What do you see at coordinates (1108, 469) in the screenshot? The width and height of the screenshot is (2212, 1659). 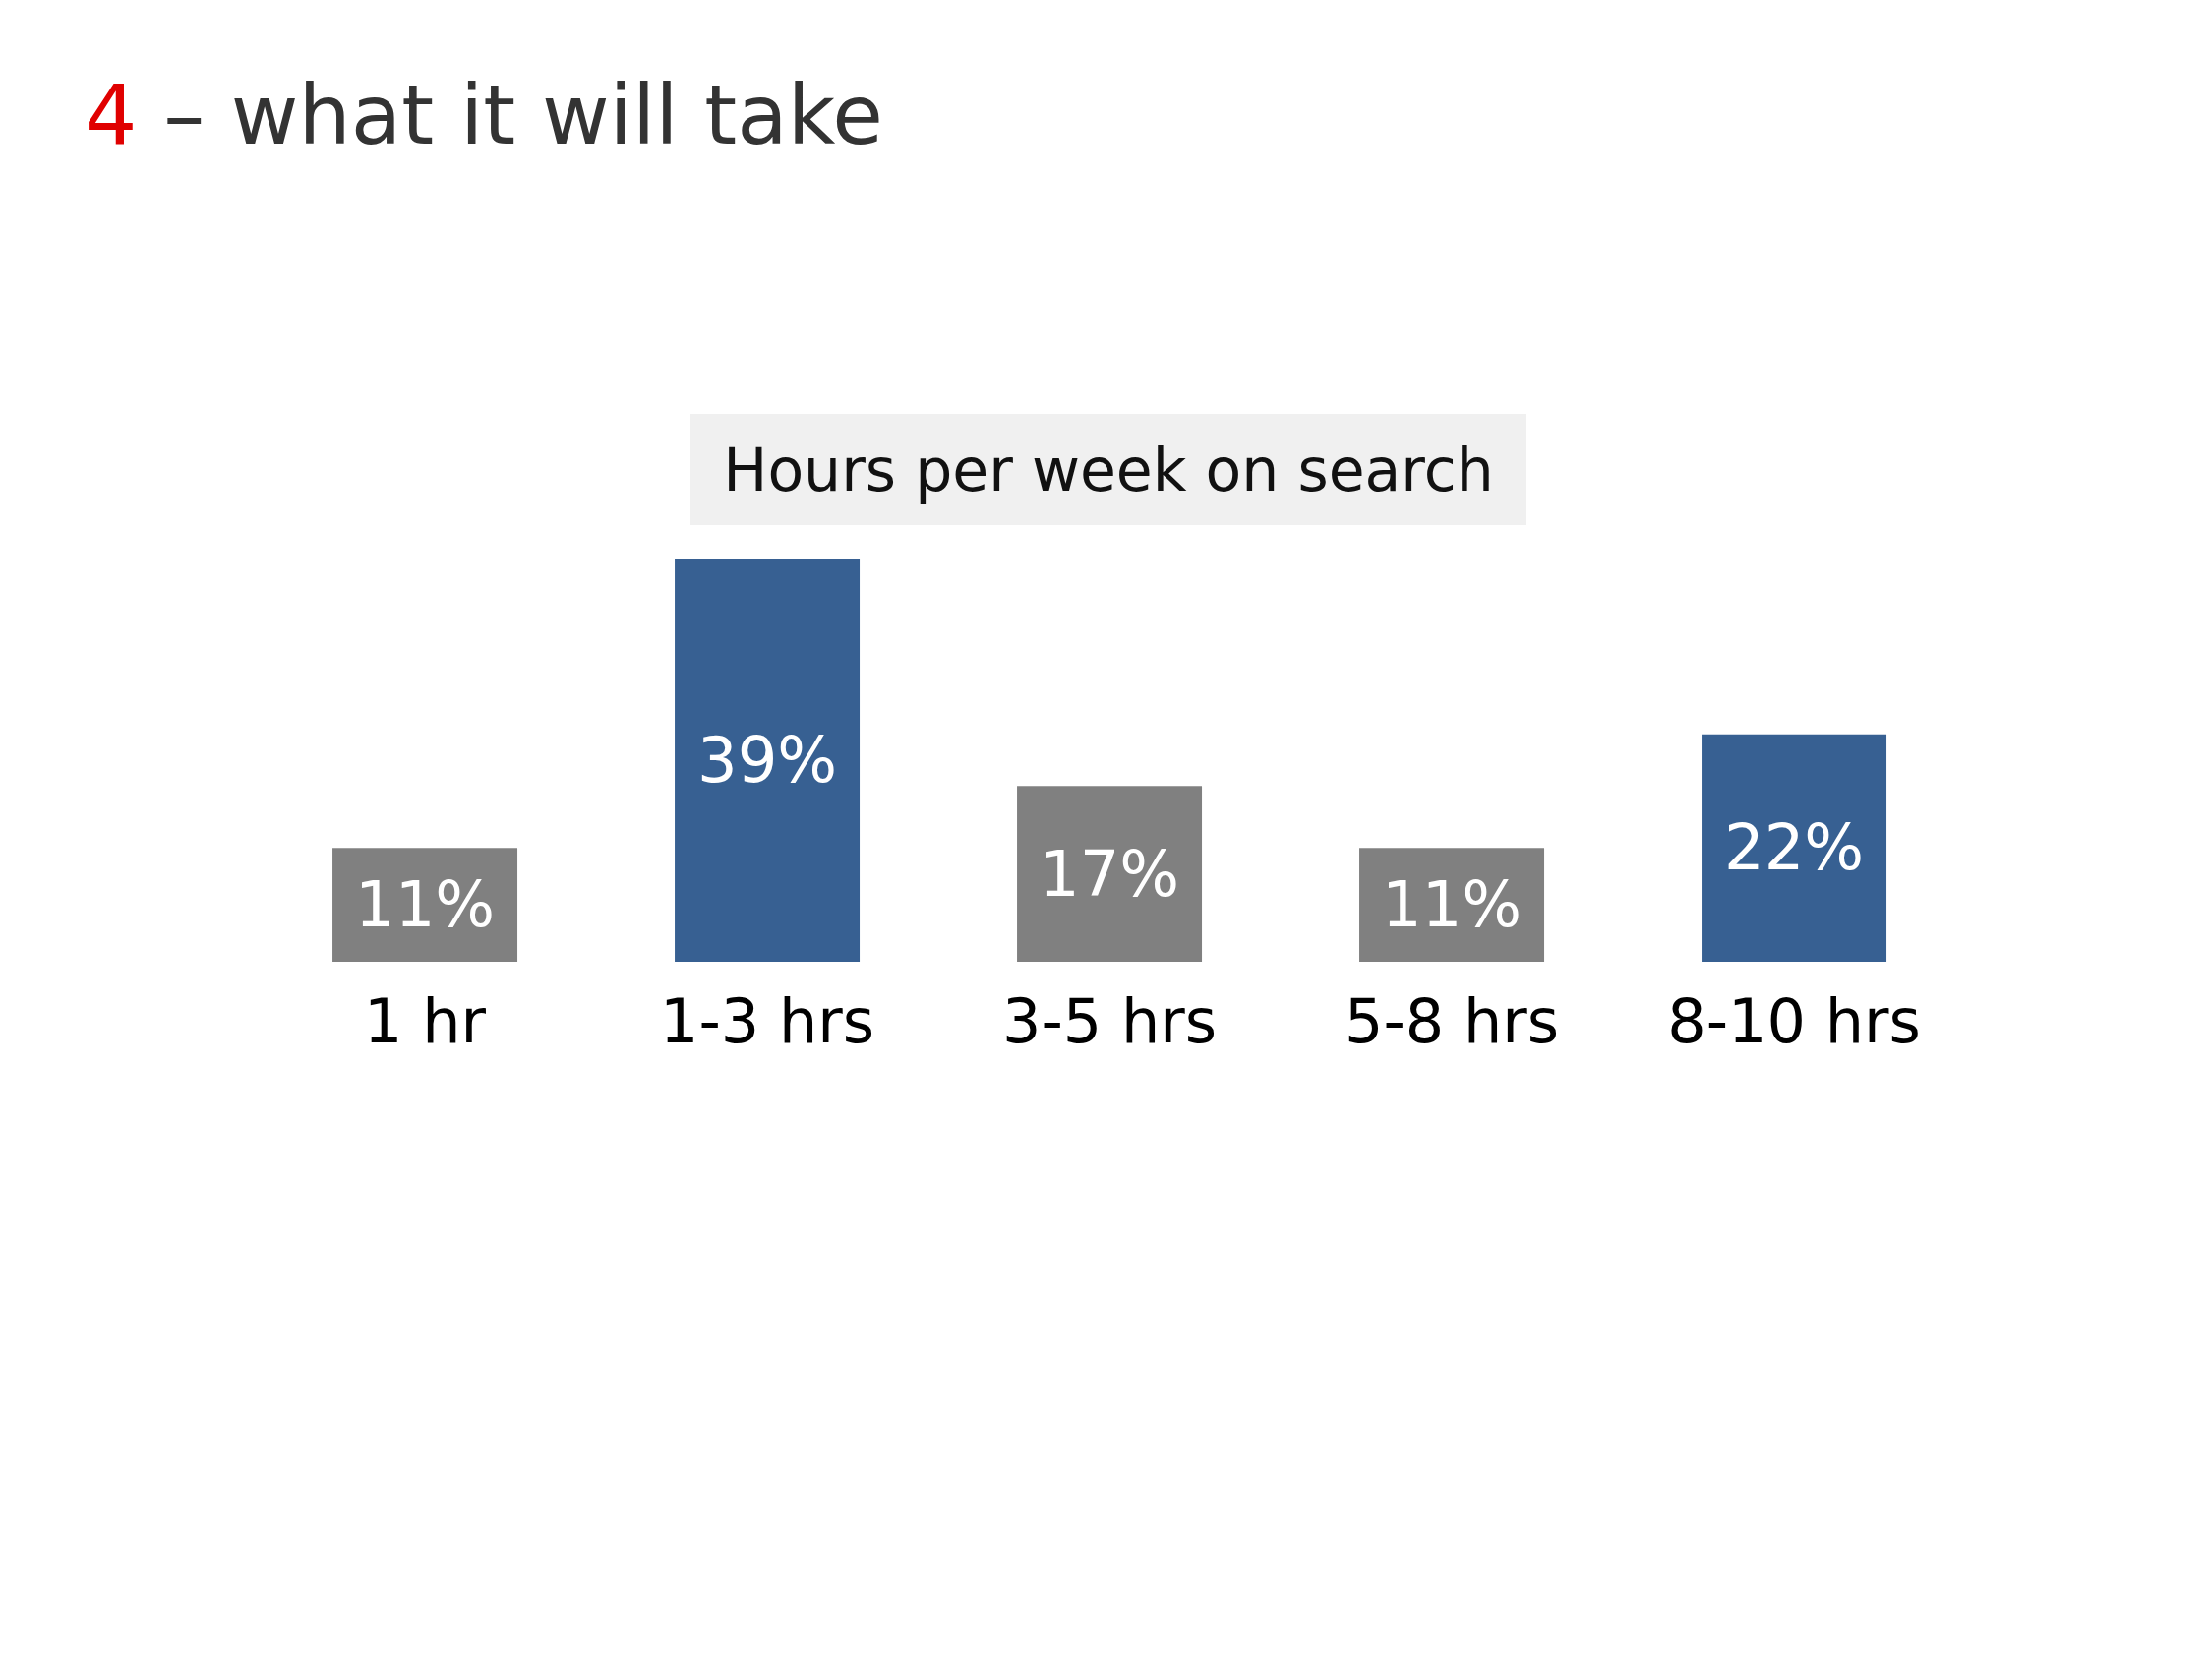 I see `chart-subtitle: Hours per week on search` at bounding box center [1108, 469].